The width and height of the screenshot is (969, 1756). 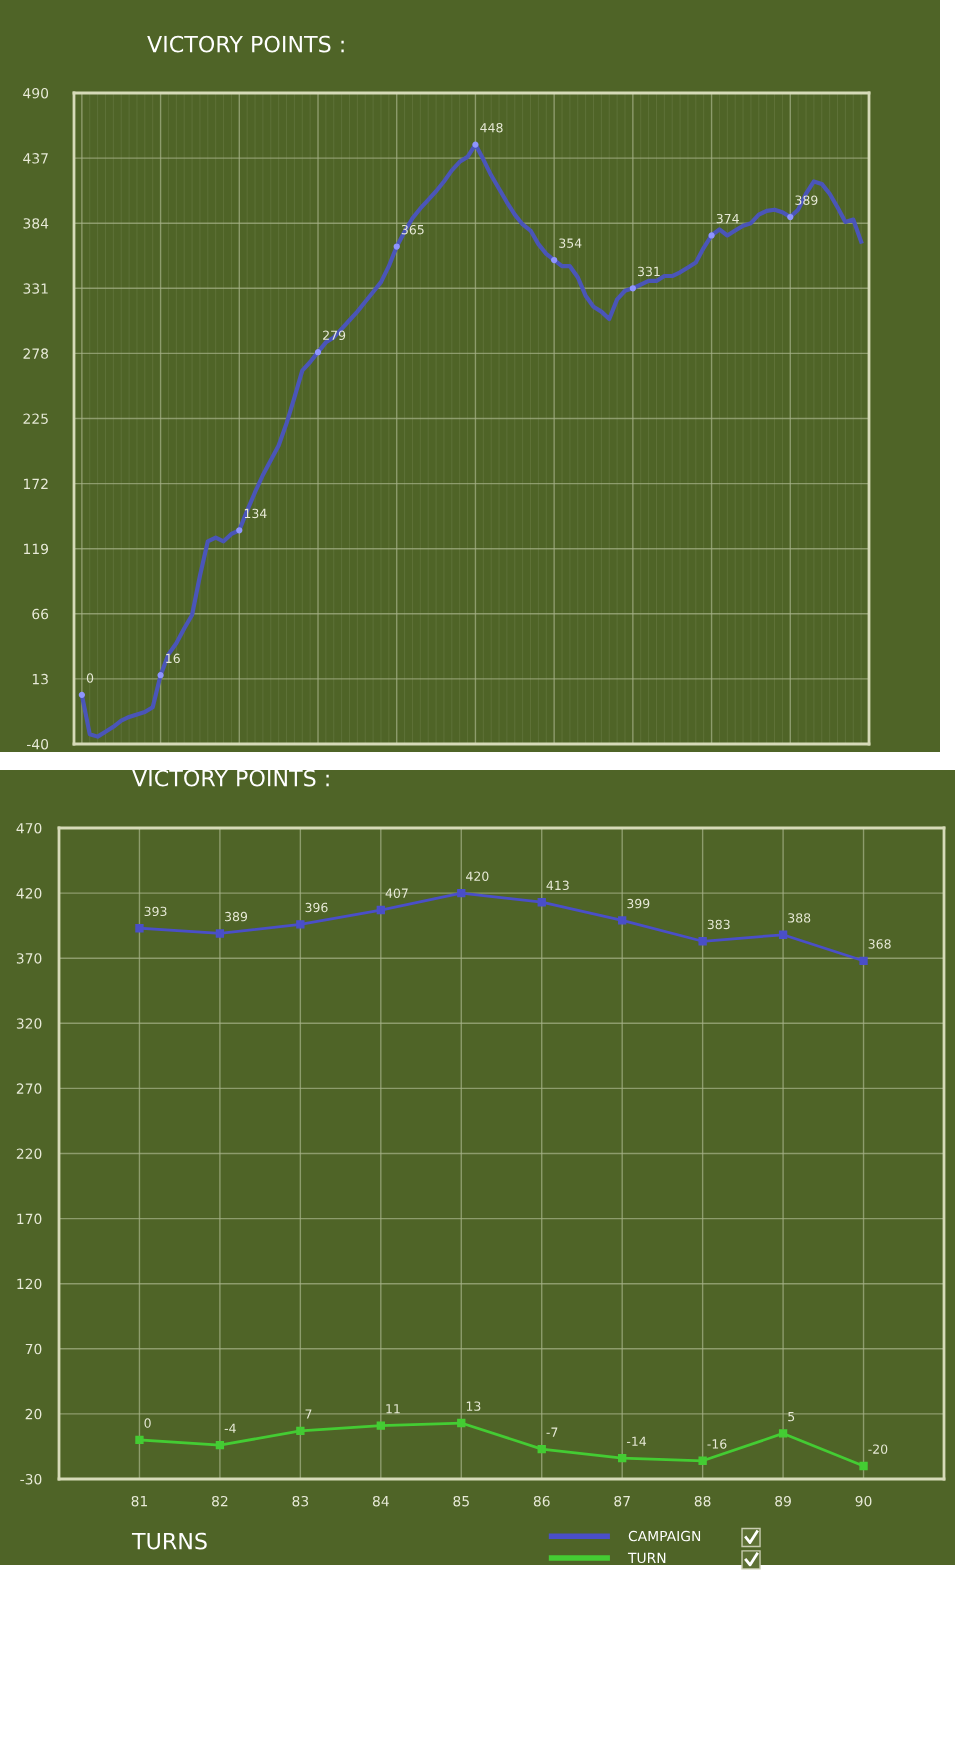 I want to click on y-tick-label: 470, so click(x=29, y=828).